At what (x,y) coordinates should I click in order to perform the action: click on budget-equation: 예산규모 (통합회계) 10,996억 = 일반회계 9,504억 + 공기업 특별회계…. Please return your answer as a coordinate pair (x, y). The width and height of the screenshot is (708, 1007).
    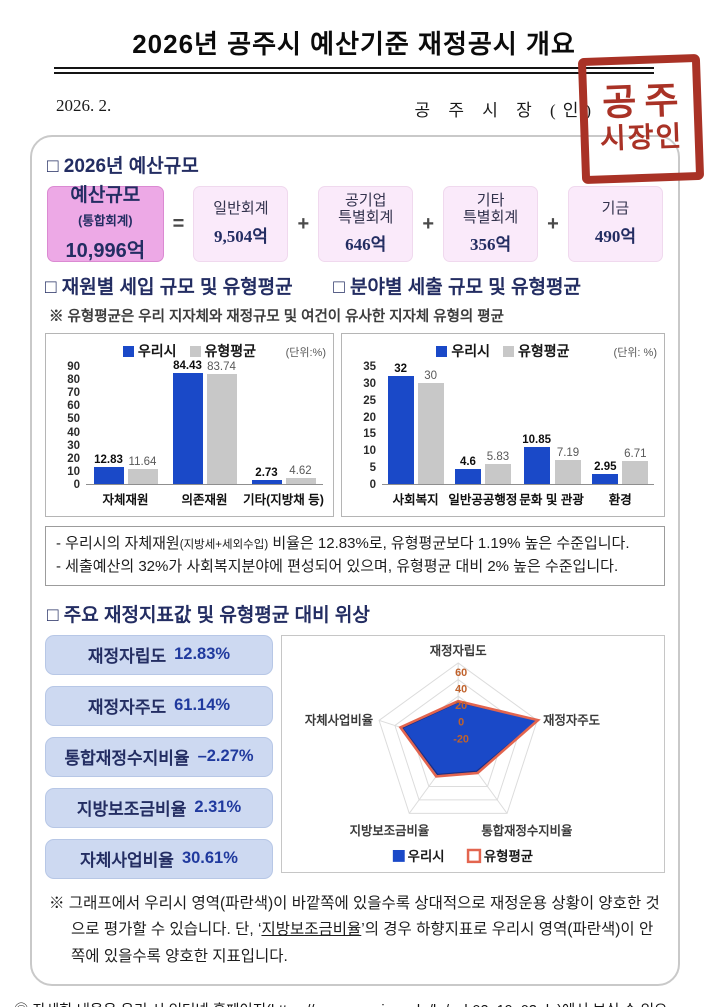
    Looking at the image, I should click on (355, 224).